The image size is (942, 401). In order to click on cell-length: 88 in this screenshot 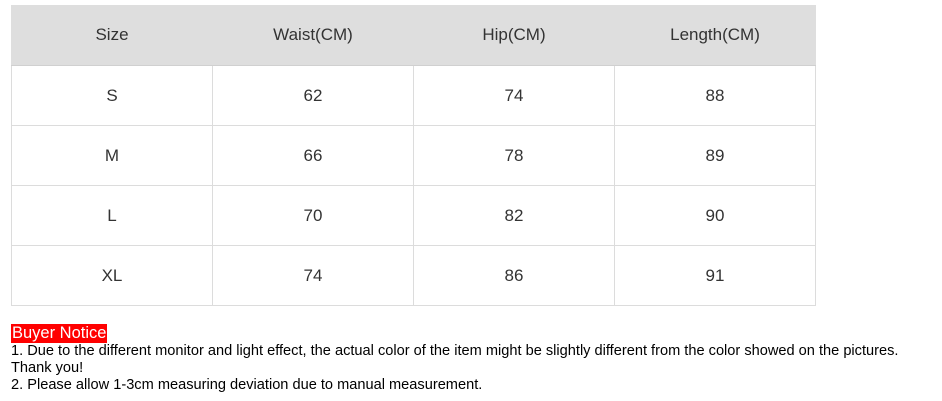, I will do `click(715, 95)`.